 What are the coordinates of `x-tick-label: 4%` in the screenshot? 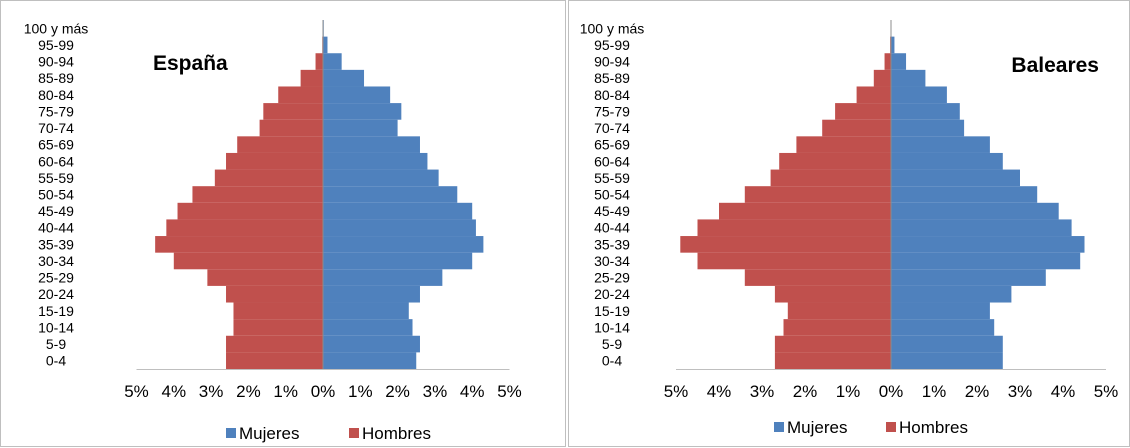 It's located at (1063, 391).